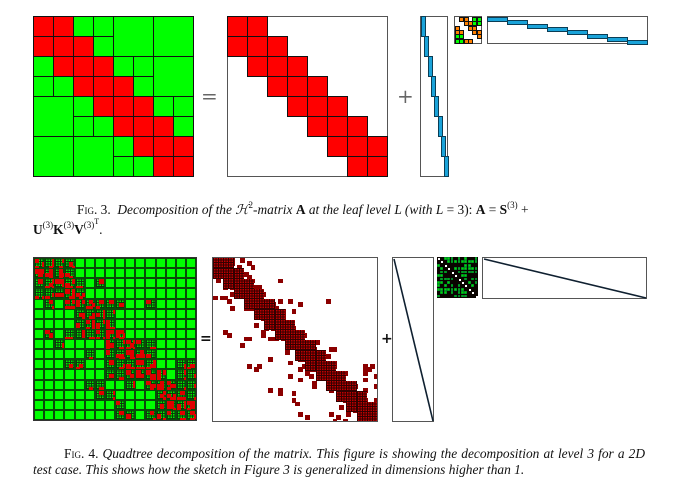 Image resolution: width=697 pixels, height=501 pixels. What do you see at coordinates (479, 37) in the screenshot?
I see `transfer-block` at bounding box center [479, 37].